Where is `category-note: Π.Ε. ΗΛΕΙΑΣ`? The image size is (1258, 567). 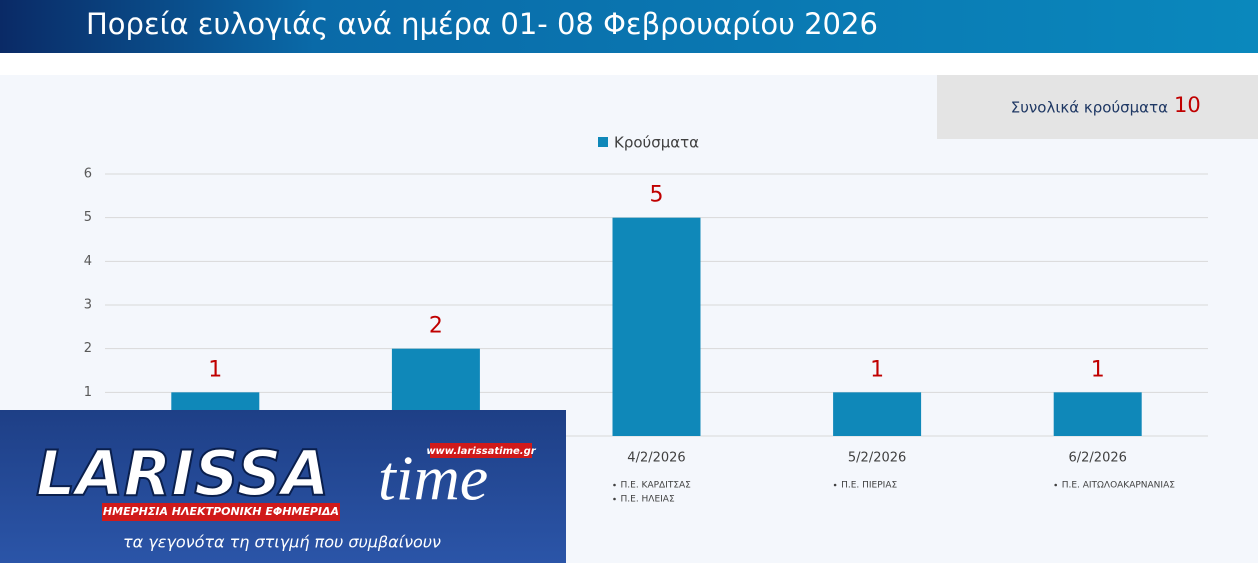
category-note: Π.Ε. ΗΛΕΙΑΣ is located at coordinates (648, 500).